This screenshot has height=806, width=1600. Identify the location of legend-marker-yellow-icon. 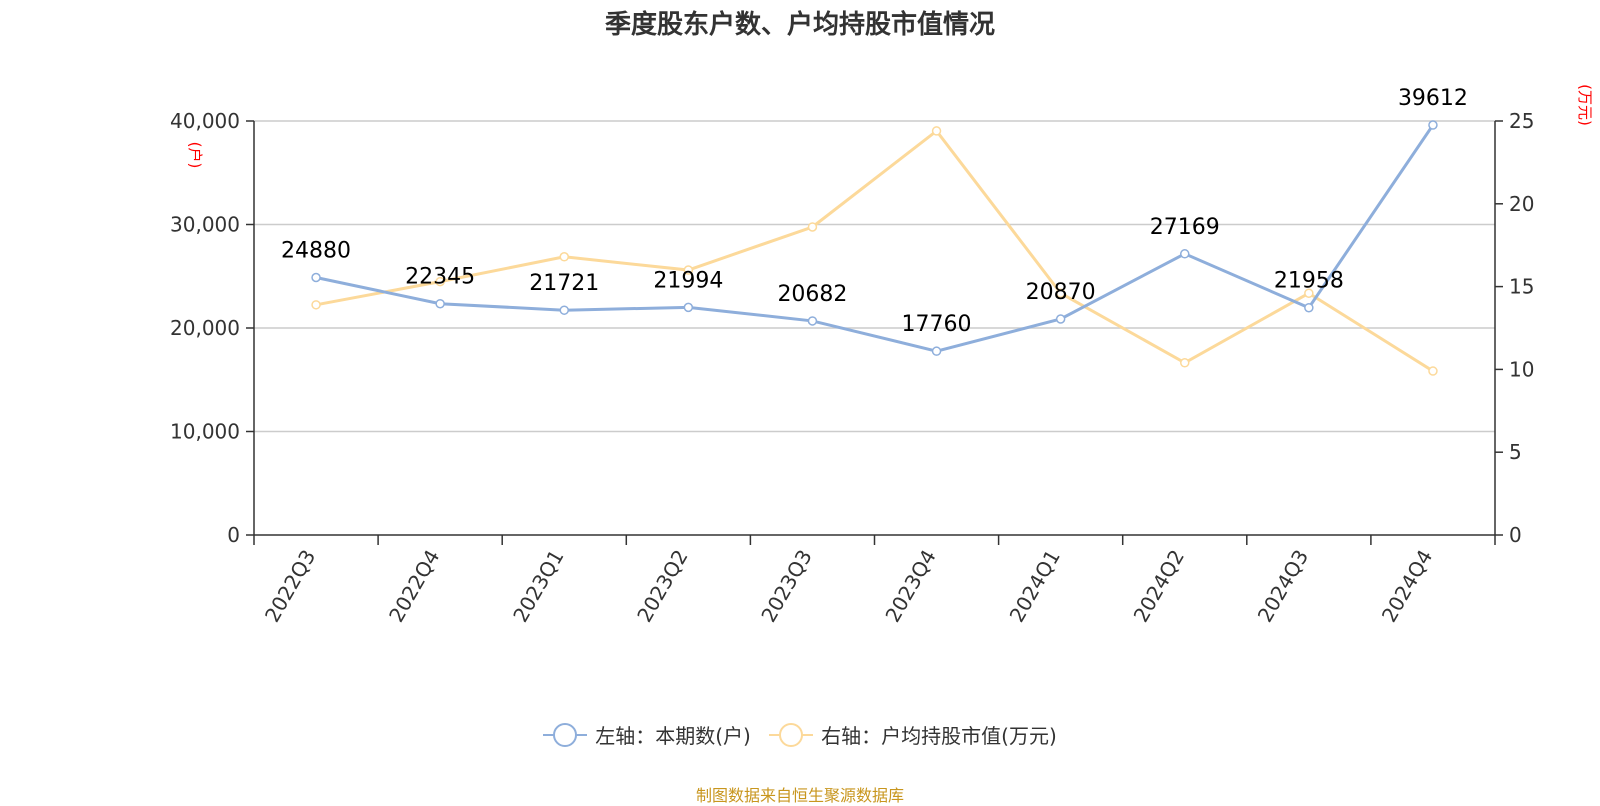
(791, 734).